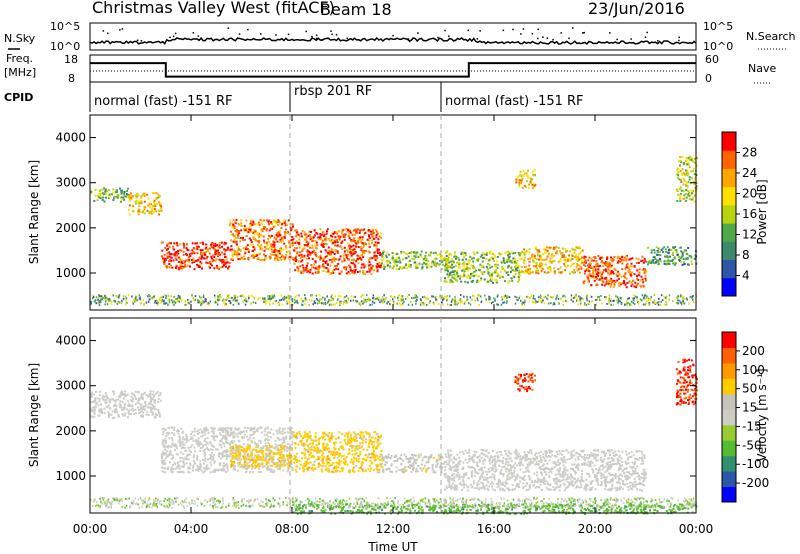 Image resolution: width=800 pixels, height=554 pixels. What do you see at coordinates (356, 9) in the screenshot?
I see `beam-label: Beam 18` at bounding box center [356, 9].